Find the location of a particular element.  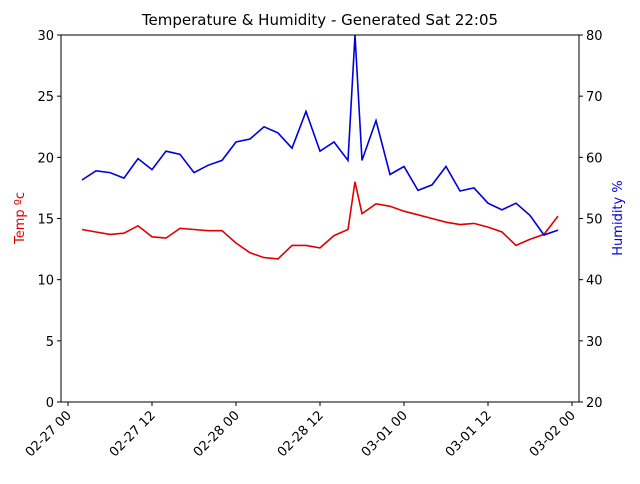

y-tick-label: 0 is located at coordinates (50, 403).